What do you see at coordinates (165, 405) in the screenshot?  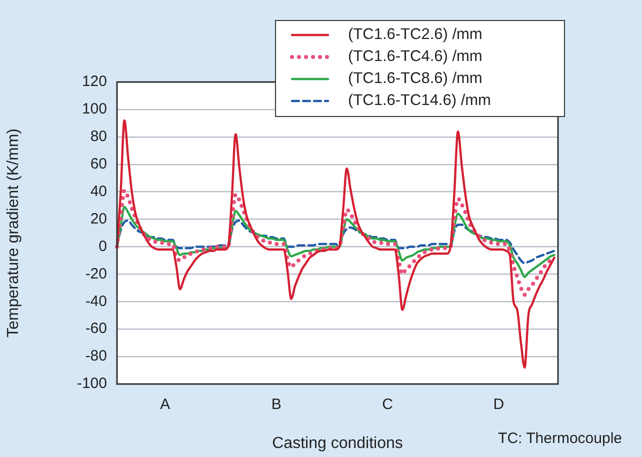 I see `x-tick-label: A` at bounding box center [165, 405].